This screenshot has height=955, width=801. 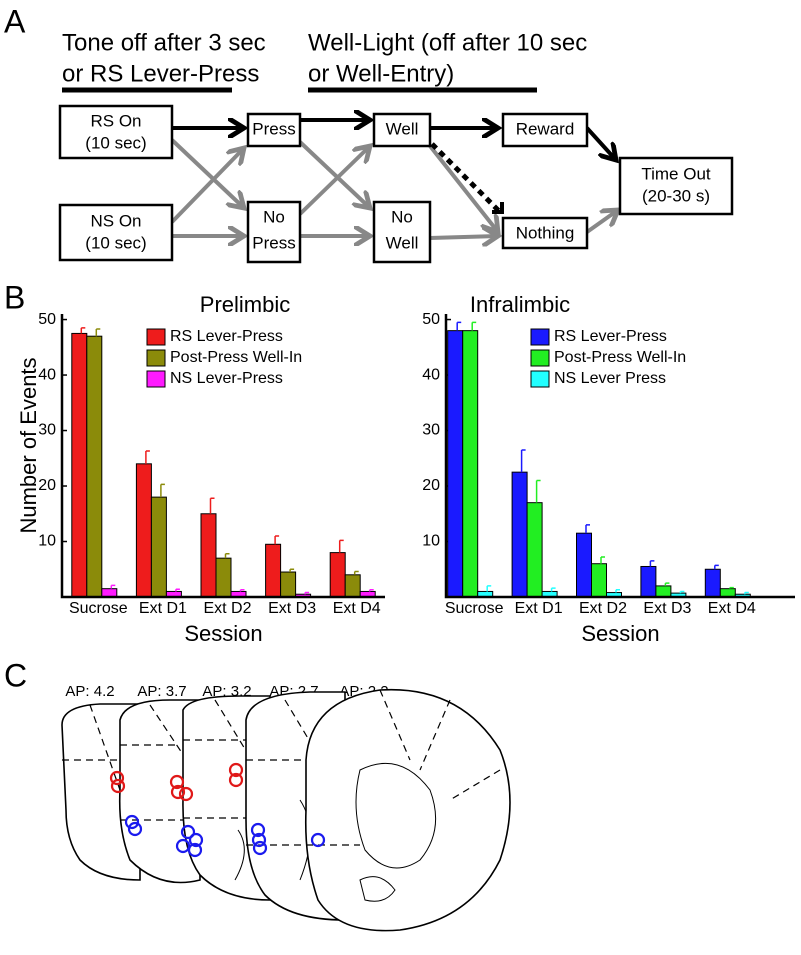 I want to click on header: or RS Lever-Press, so click(x=160, y=73).